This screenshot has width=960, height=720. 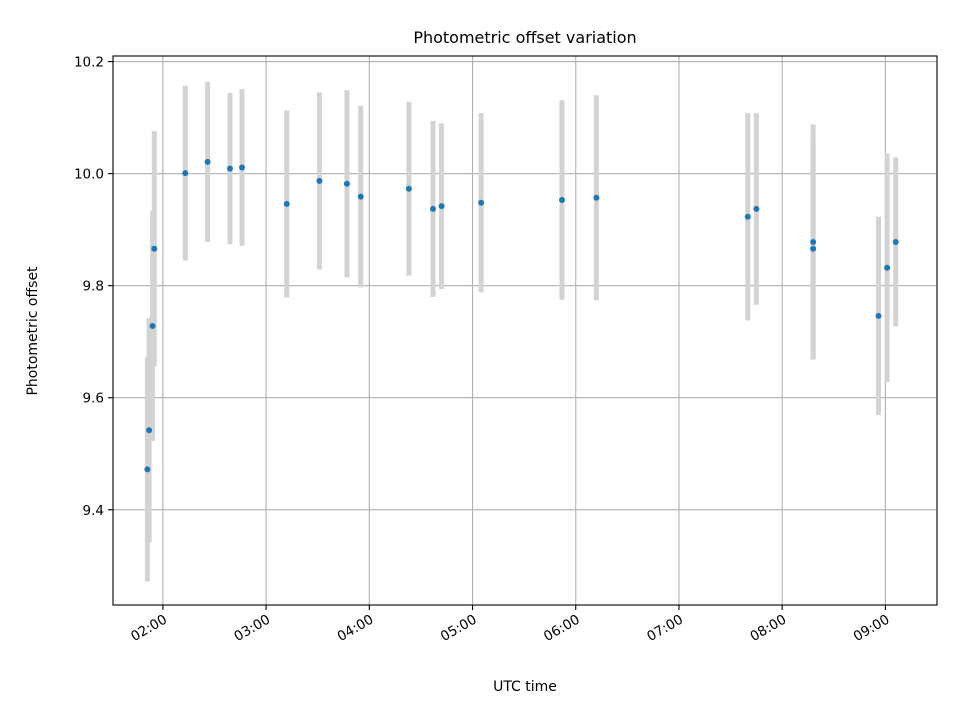 I want to click on y-tick-label: 9.8, so click(x=93, y=287).